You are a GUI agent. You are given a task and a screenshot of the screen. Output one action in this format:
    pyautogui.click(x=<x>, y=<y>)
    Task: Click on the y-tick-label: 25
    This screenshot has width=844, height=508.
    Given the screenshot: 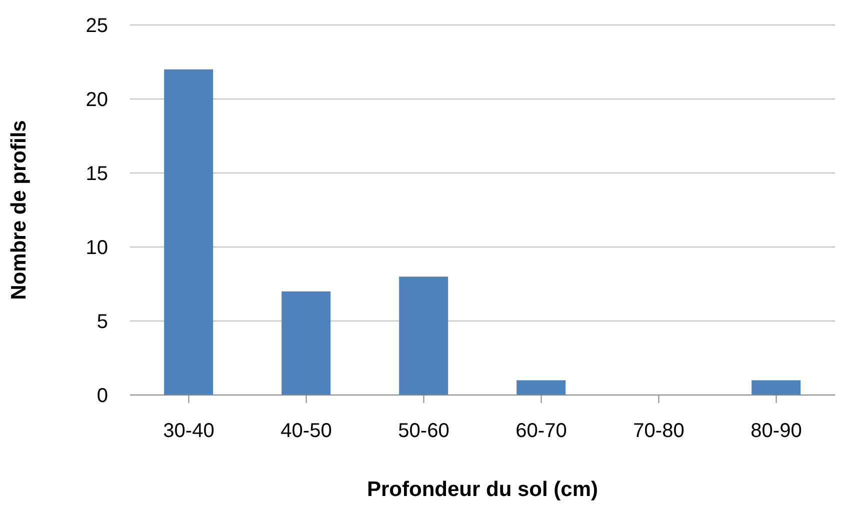 What is the action you would take?
    pyautogui.click(x=97, y=26)
    